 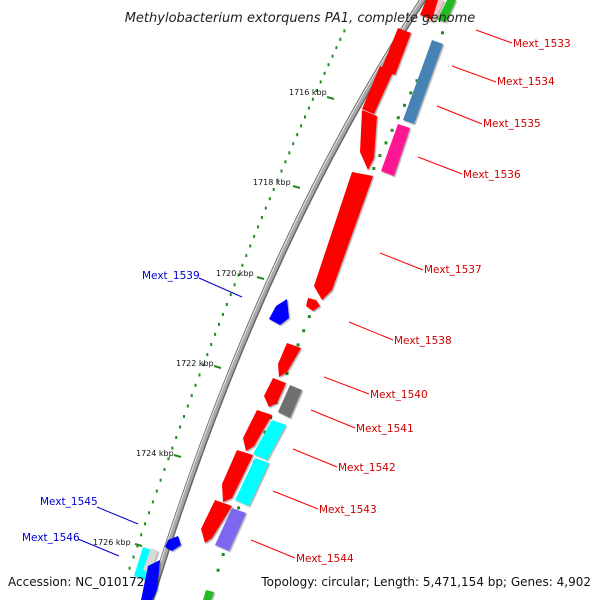 What do you see at coordinates (377, 90) in the screenshot?
I see `gene-mext-1535-arrow` at bounding box center [377, 90].